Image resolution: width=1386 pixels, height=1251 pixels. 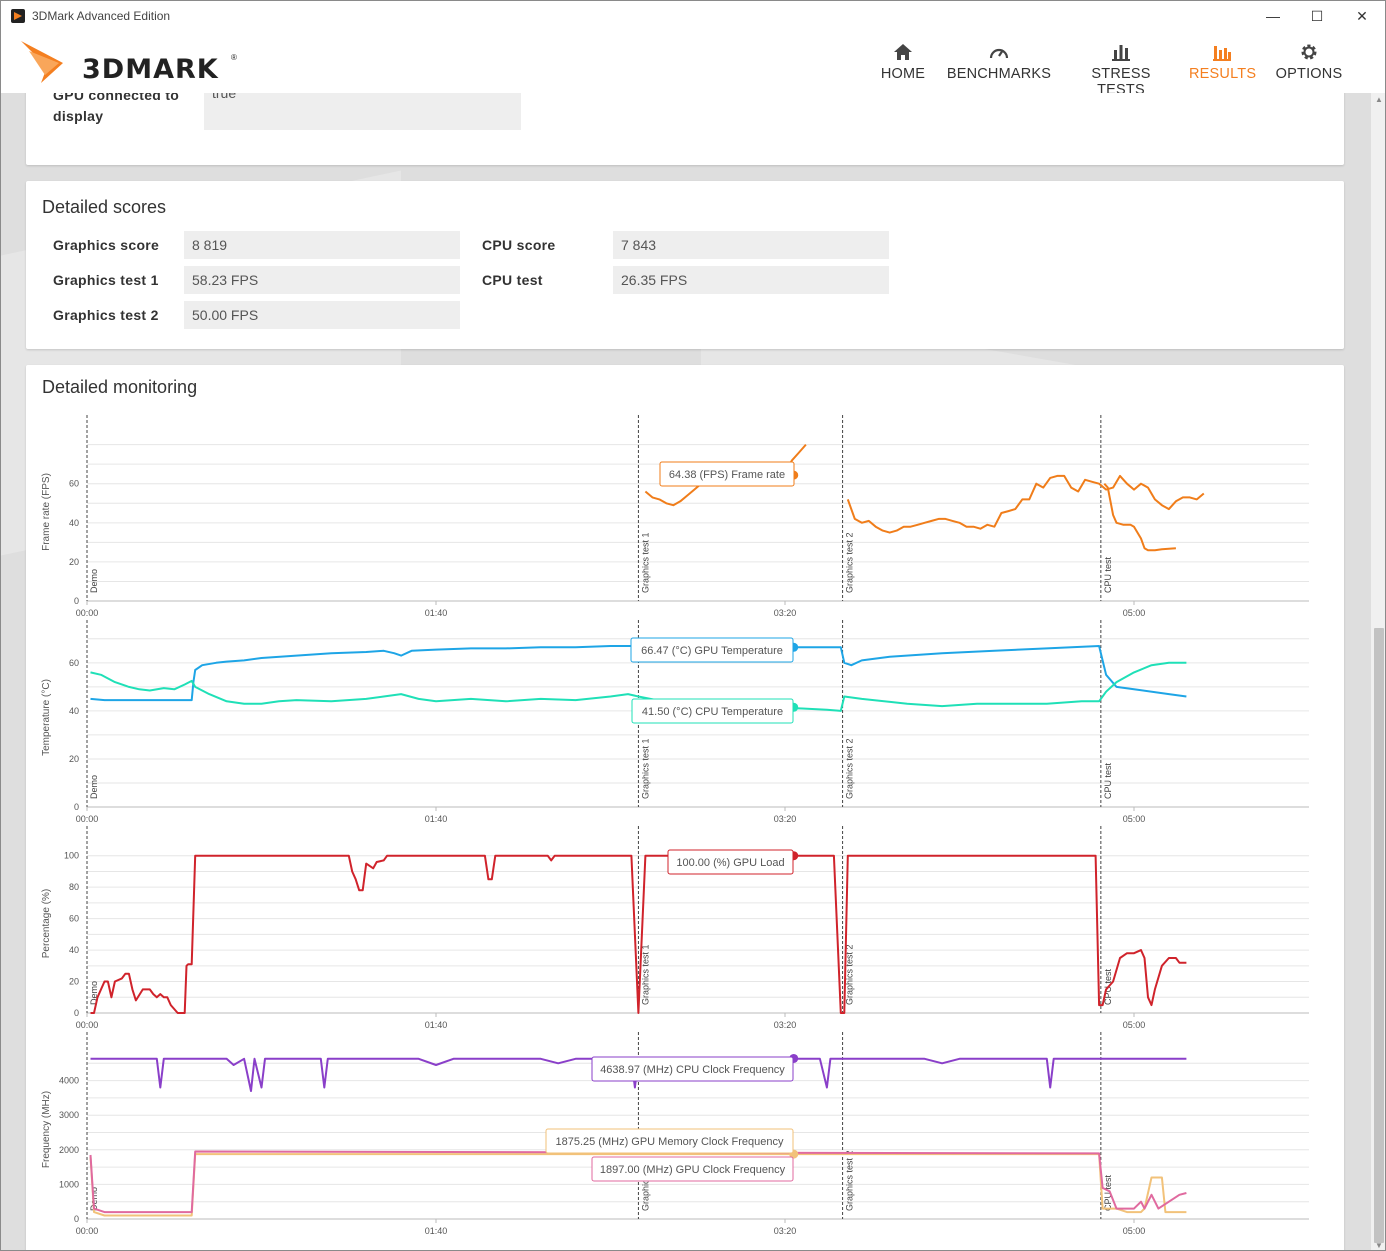 I want to click on cpu-temp-tooltip: 41.50 (°C) CPU Temperature, so click(x=712, y=711).